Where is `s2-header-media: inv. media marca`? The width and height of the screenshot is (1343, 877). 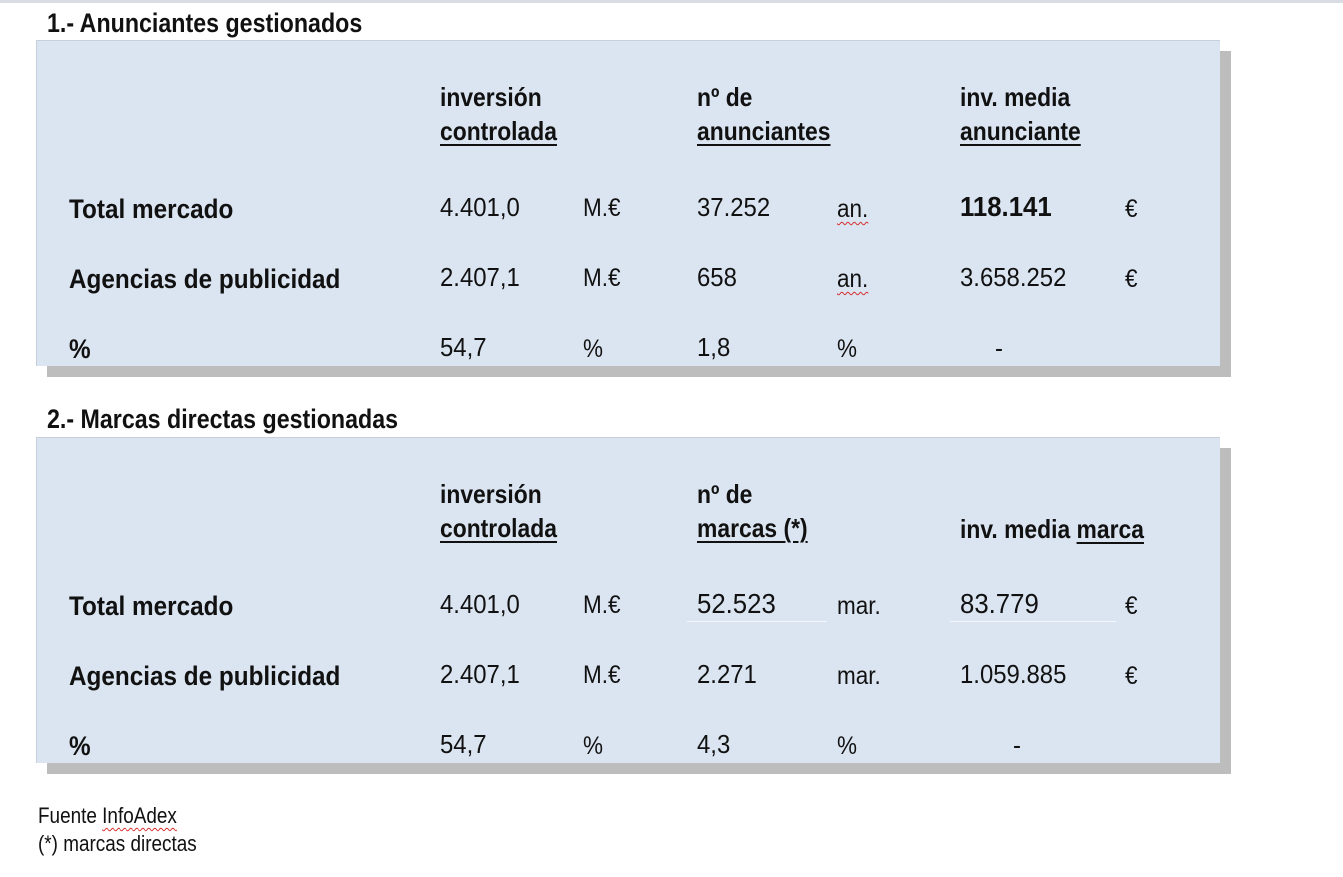
s2-header-media: inv. media marca is located at coordinates (1052, 529).